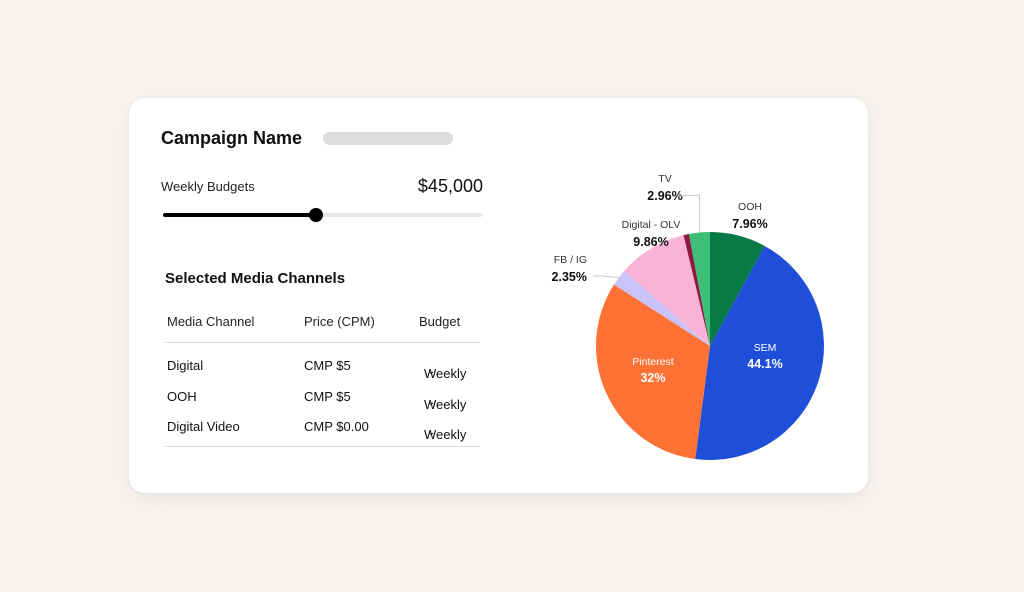  What do you see at coordinates (664, 179) in the screenshot?
I see `pie-label-tv-name: TV` at bounding box center [664, 179].